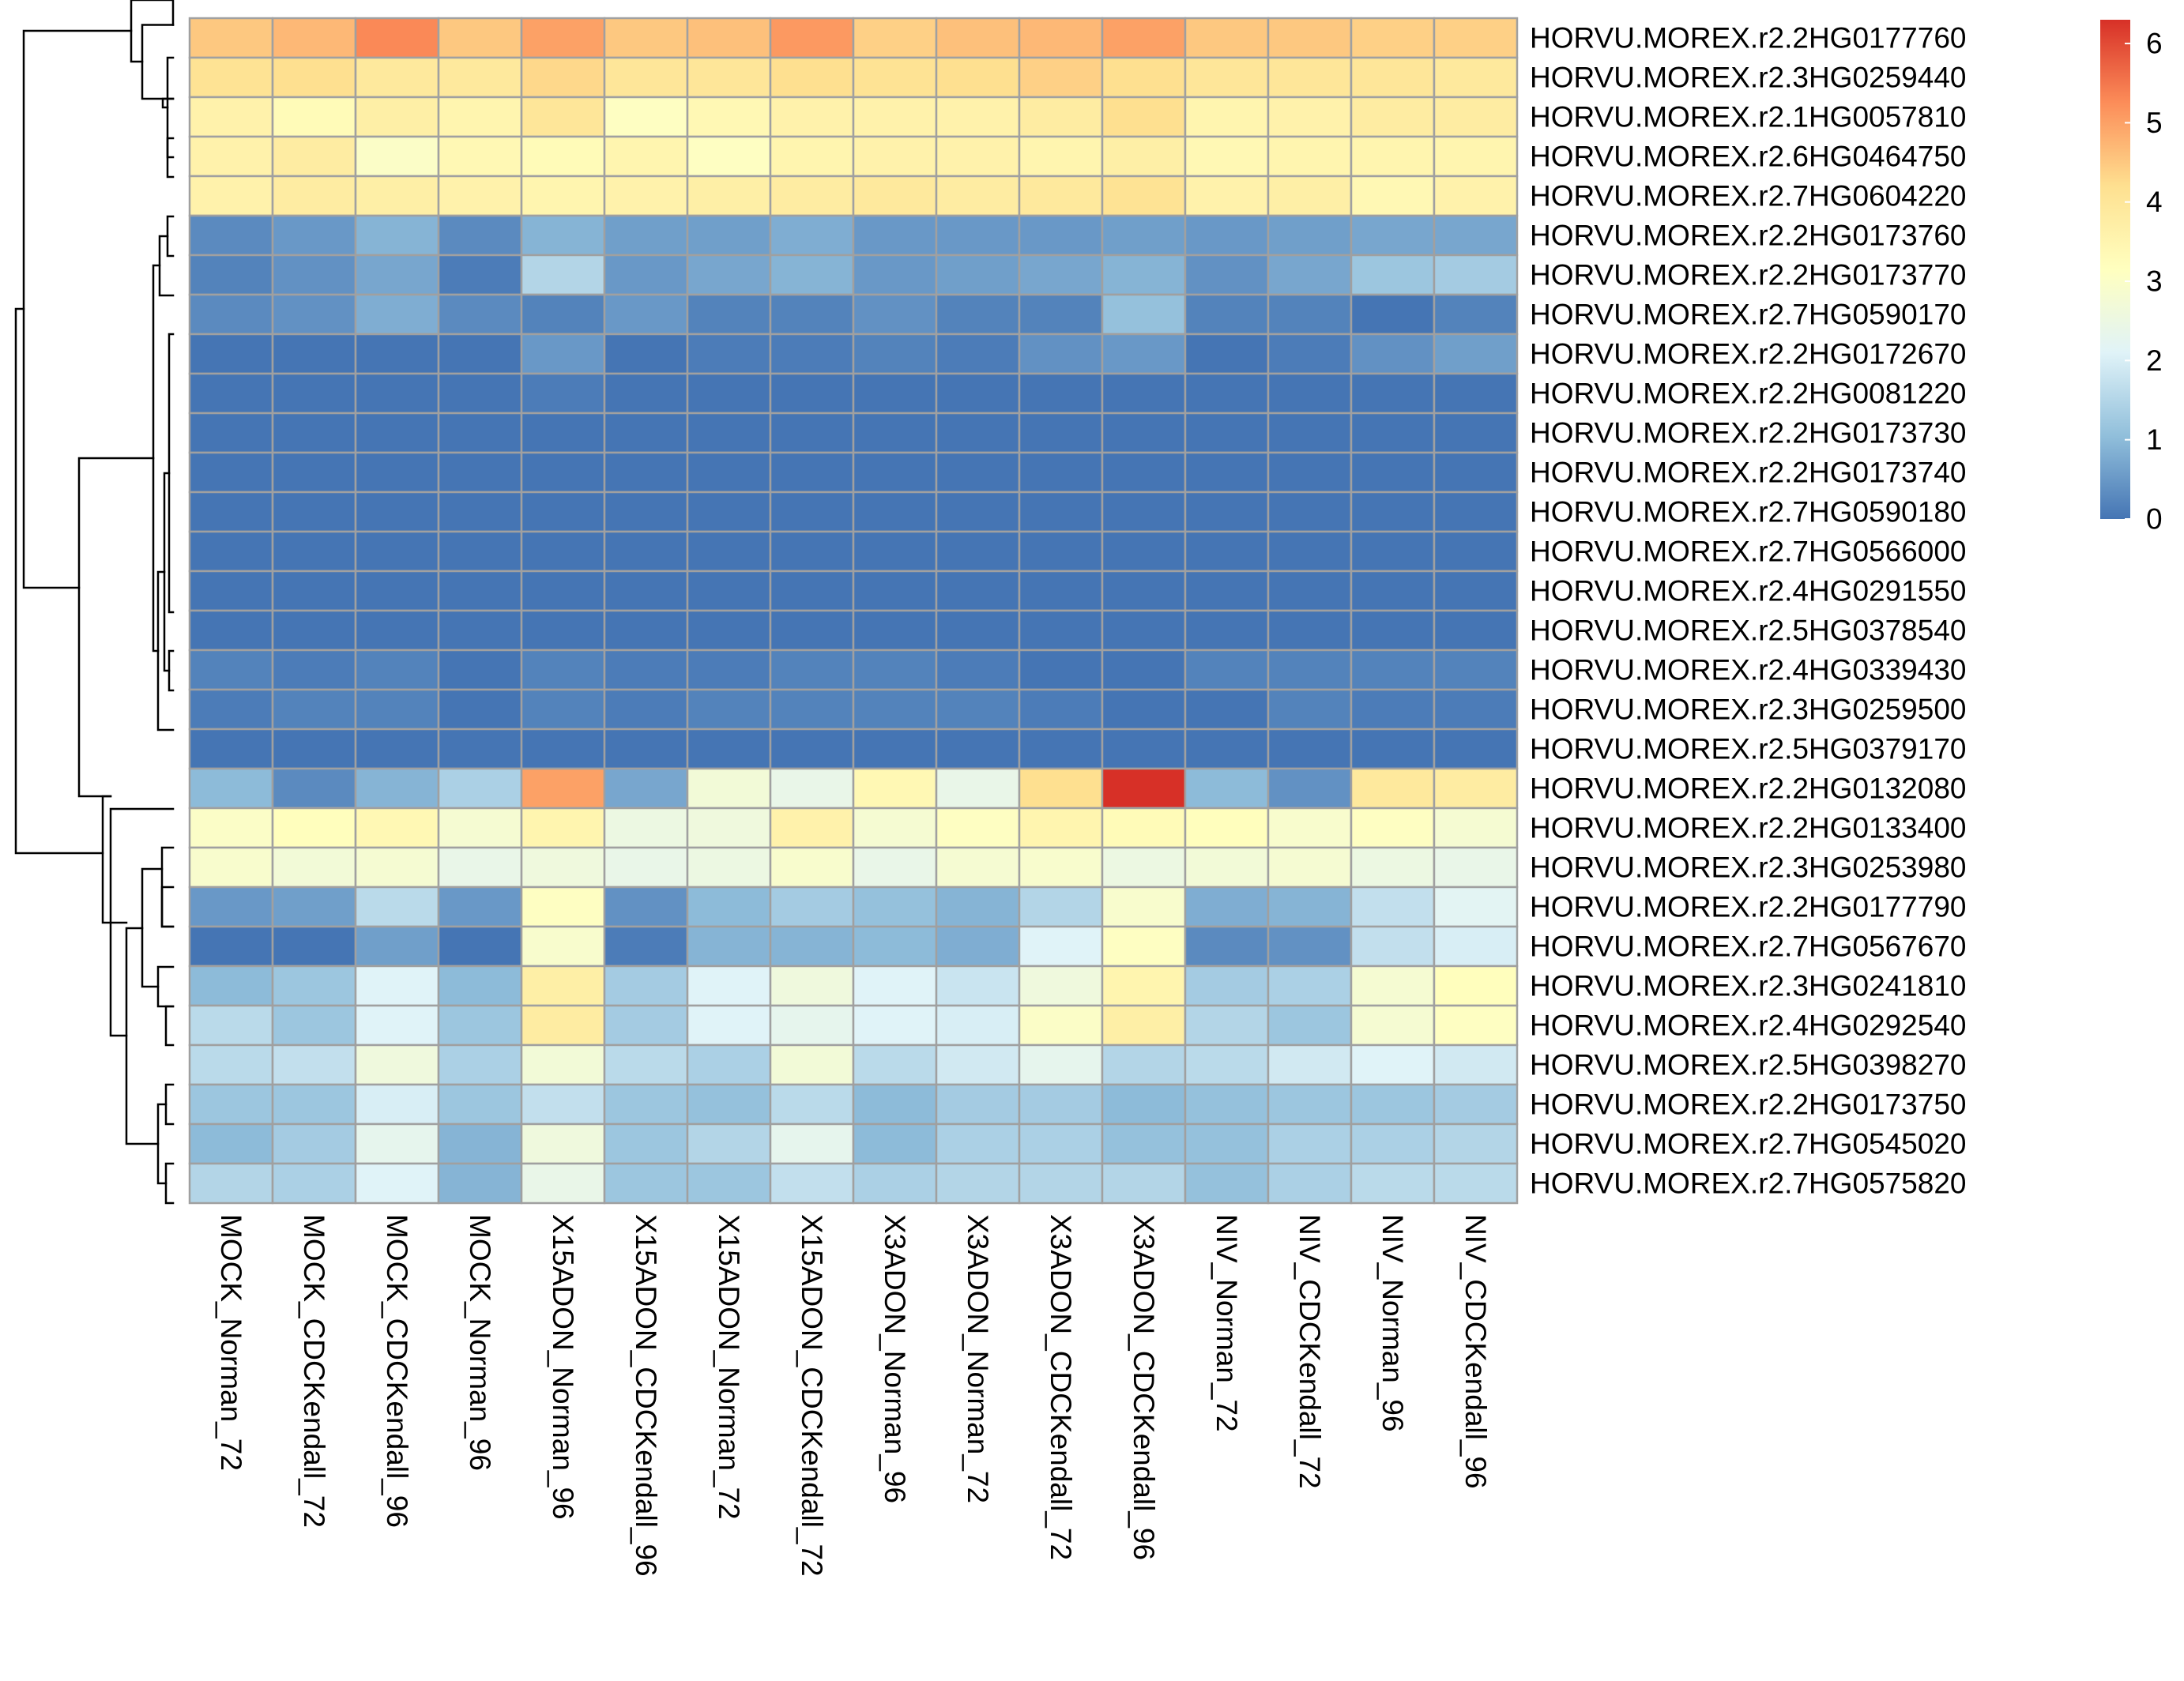 This screenshot has width=2184, height=1681. Describe the element at coordinates (314, 1371) in the screenshot. I see `column-label: MOCK_CDCKendall_72` at that location.